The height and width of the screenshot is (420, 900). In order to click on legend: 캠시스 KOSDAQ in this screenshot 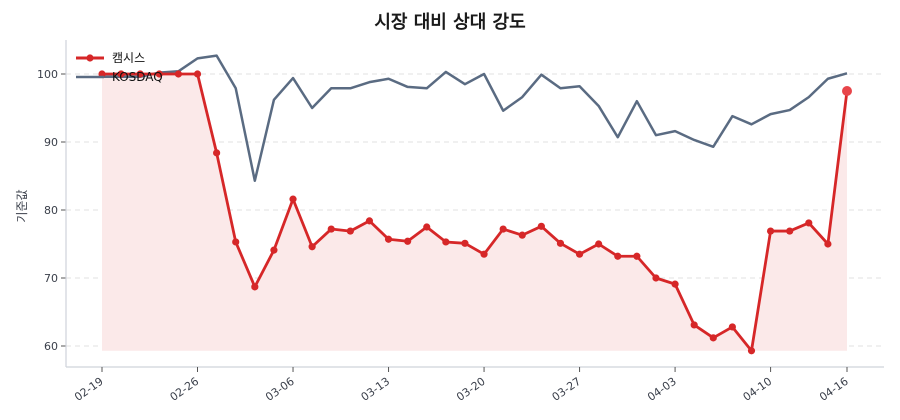, I will do `click(119, 67)`.